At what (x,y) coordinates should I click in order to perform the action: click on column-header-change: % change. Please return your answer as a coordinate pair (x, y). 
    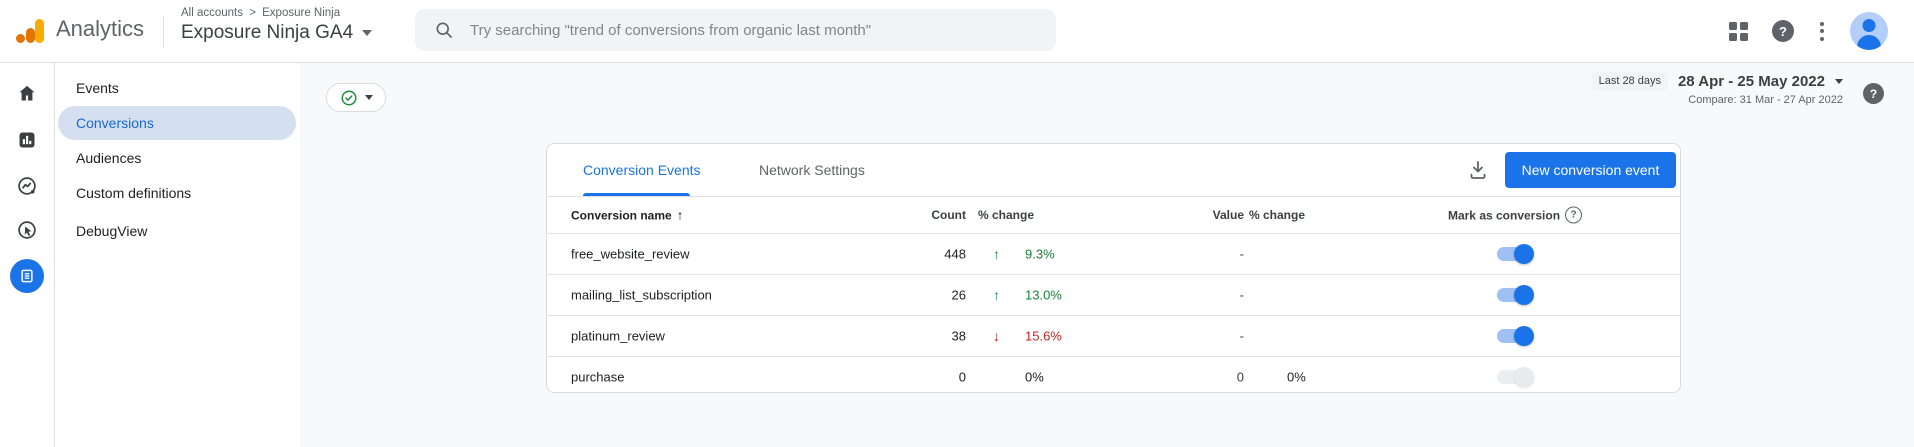
    Looking at the image, I should click on (1006, 215).